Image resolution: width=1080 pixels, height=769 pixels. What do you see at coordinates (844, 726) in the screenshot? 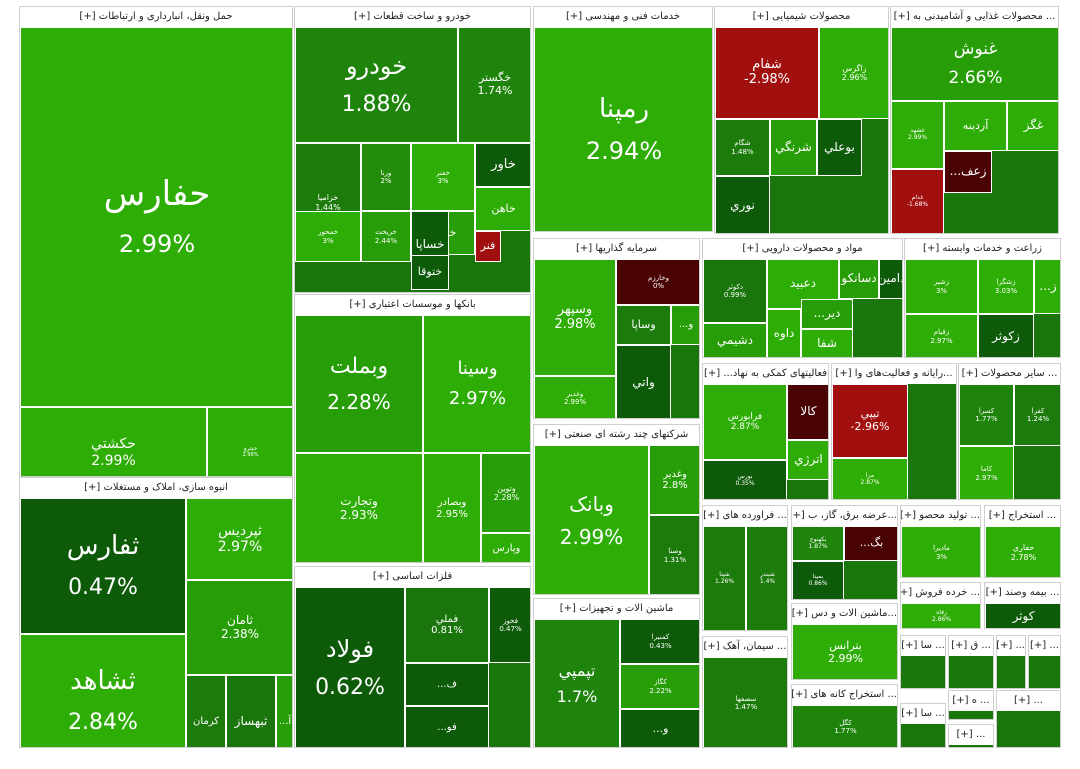
I see `stock-tile: کگل 1.77%` at bounding box center [844, 726].